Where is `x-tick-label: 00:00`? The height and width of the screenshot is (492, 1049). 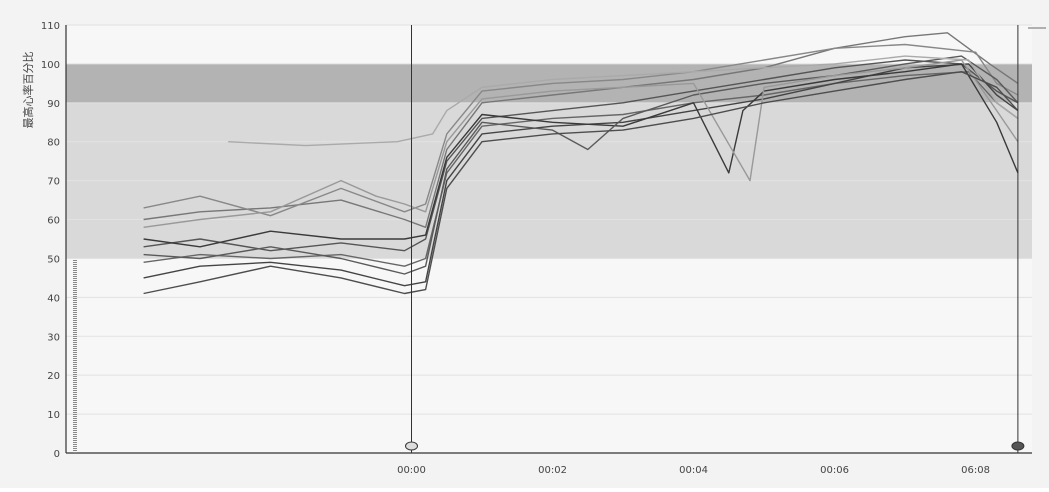
x-tick-label: 00:00 is located at coordinates (411, 470).